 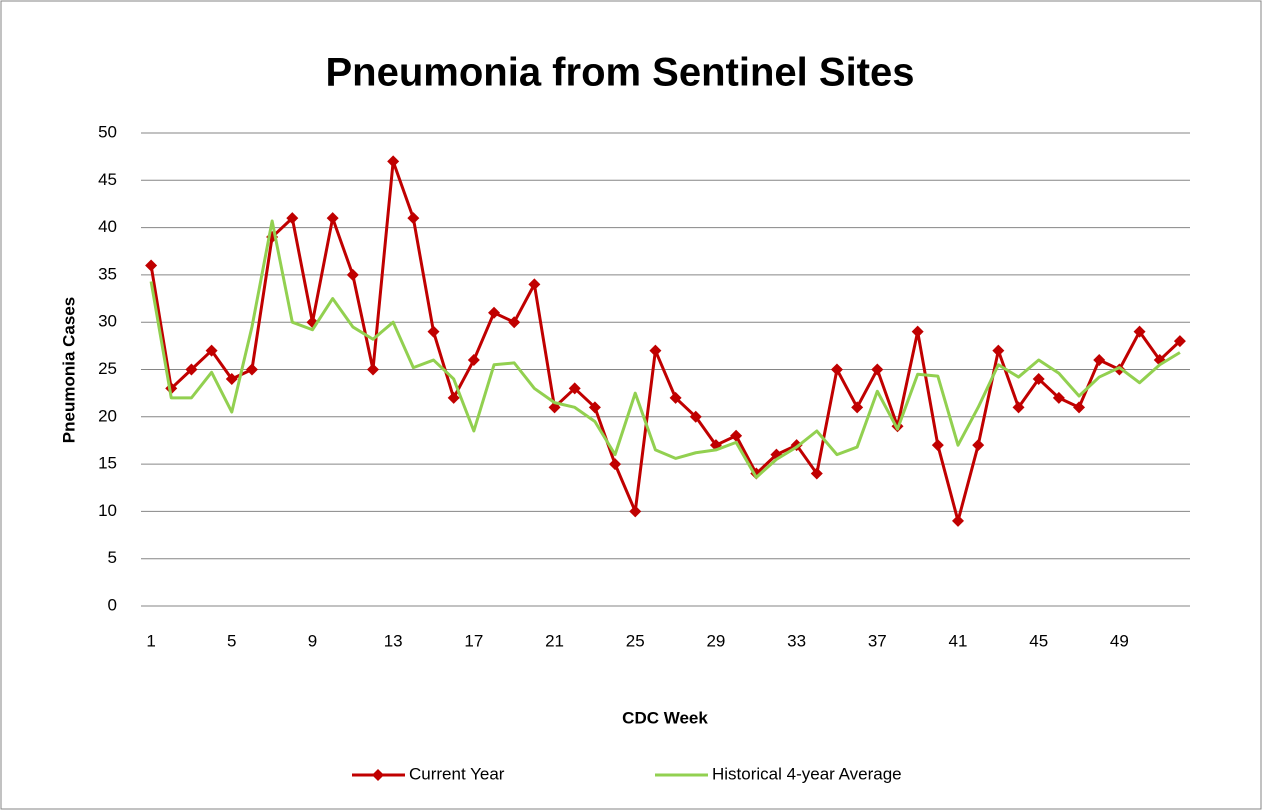 I want to click on y-tick-label: 45, so click(x=107, y=179).